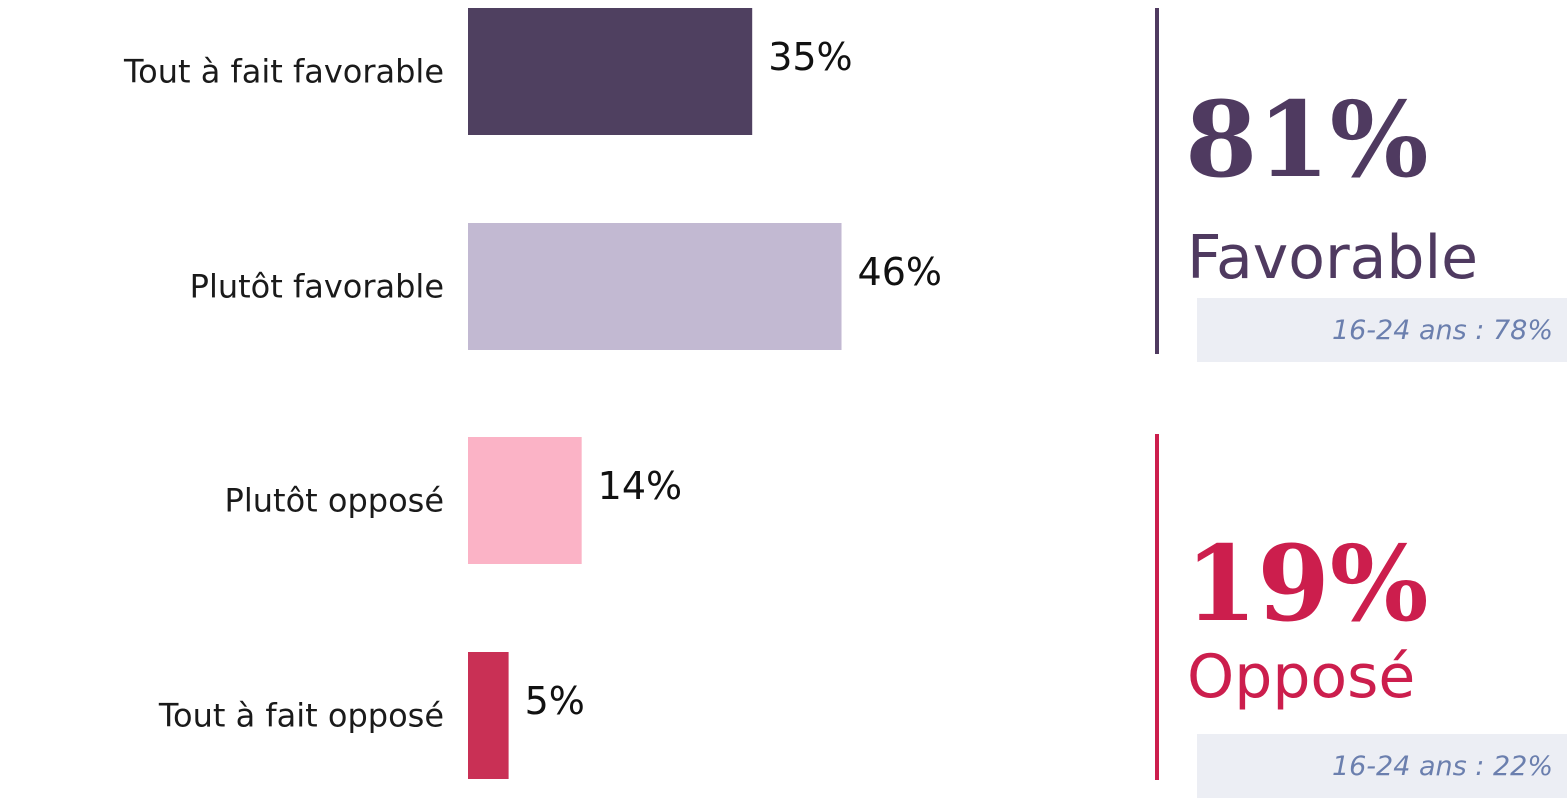  I want to click on opposed-divider, so click(1157, 607).